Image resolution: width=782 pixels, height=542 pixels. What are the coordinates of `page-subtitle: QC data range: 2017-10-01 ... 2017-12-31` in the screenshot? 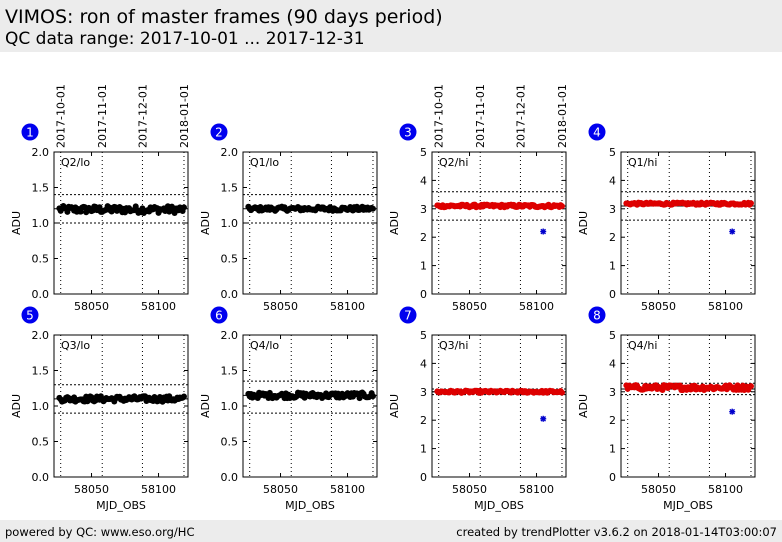 It's located at (185, 39).